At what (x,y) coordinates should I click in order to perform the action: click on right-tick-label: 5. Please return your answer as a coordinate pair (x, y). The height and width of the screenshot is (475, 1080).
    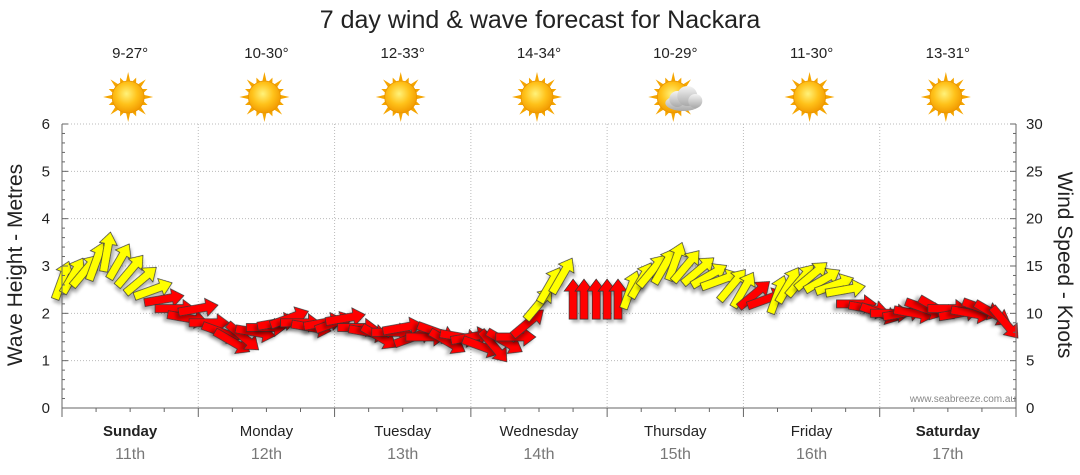
    Looking at the image, I should click on (1030, 361).